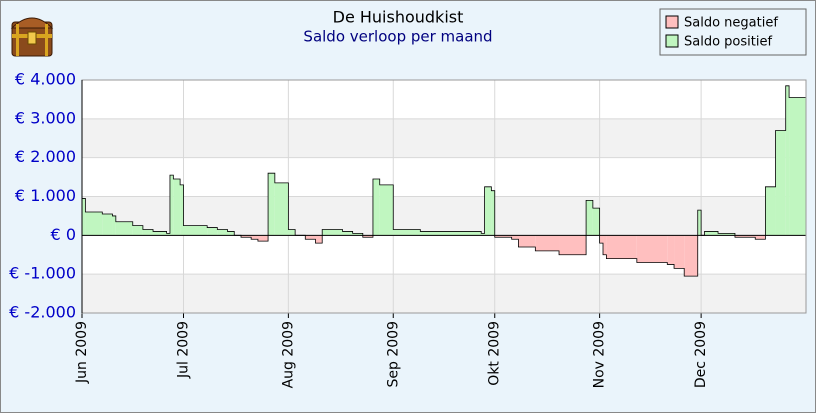  What do you see at coordinates (398, 17) in the screenshot?
I see `chart-title: De Huishoudkist` at bounding box center [398, 17].